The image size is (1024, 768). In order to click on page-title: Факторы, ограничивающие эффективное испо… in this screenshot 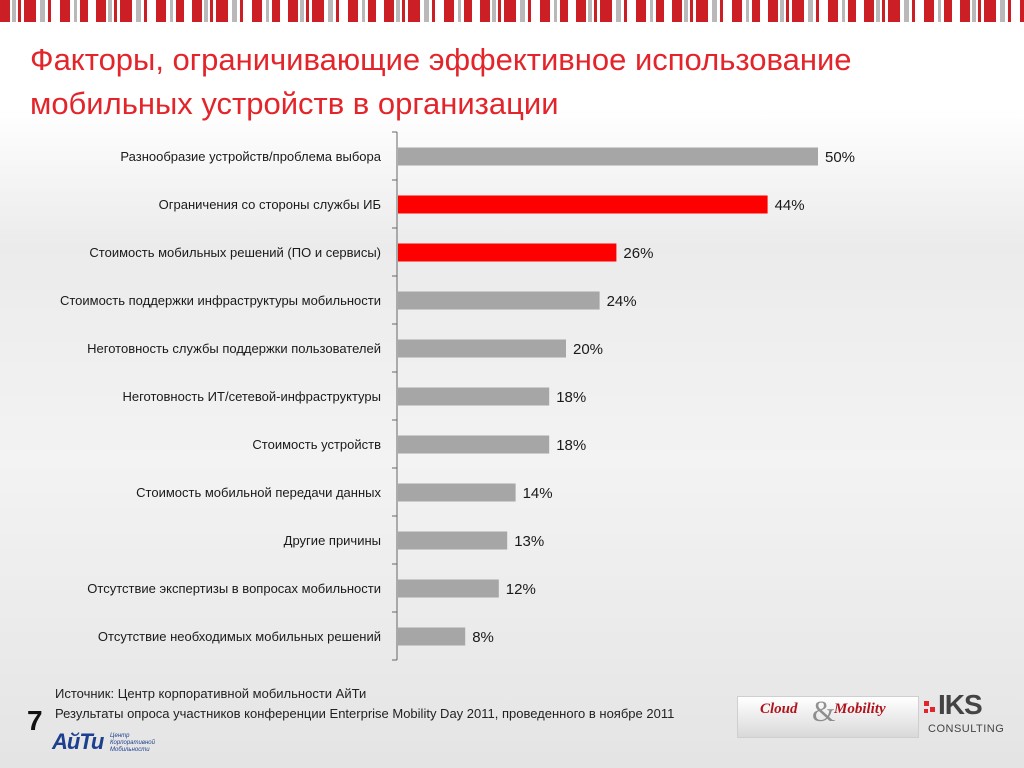, I will do `click(510, 82)`.